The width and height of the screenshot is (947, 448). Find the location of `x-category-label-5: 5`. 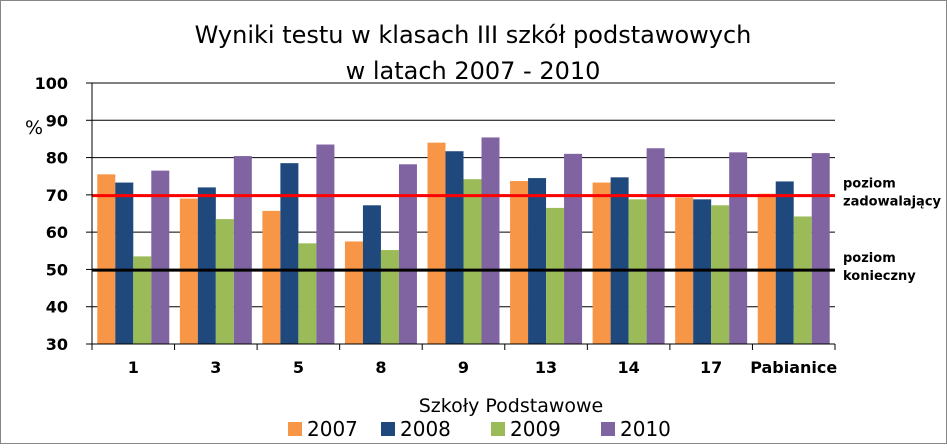

x-category-label-5: 5 is located at coordinates (298, 367).